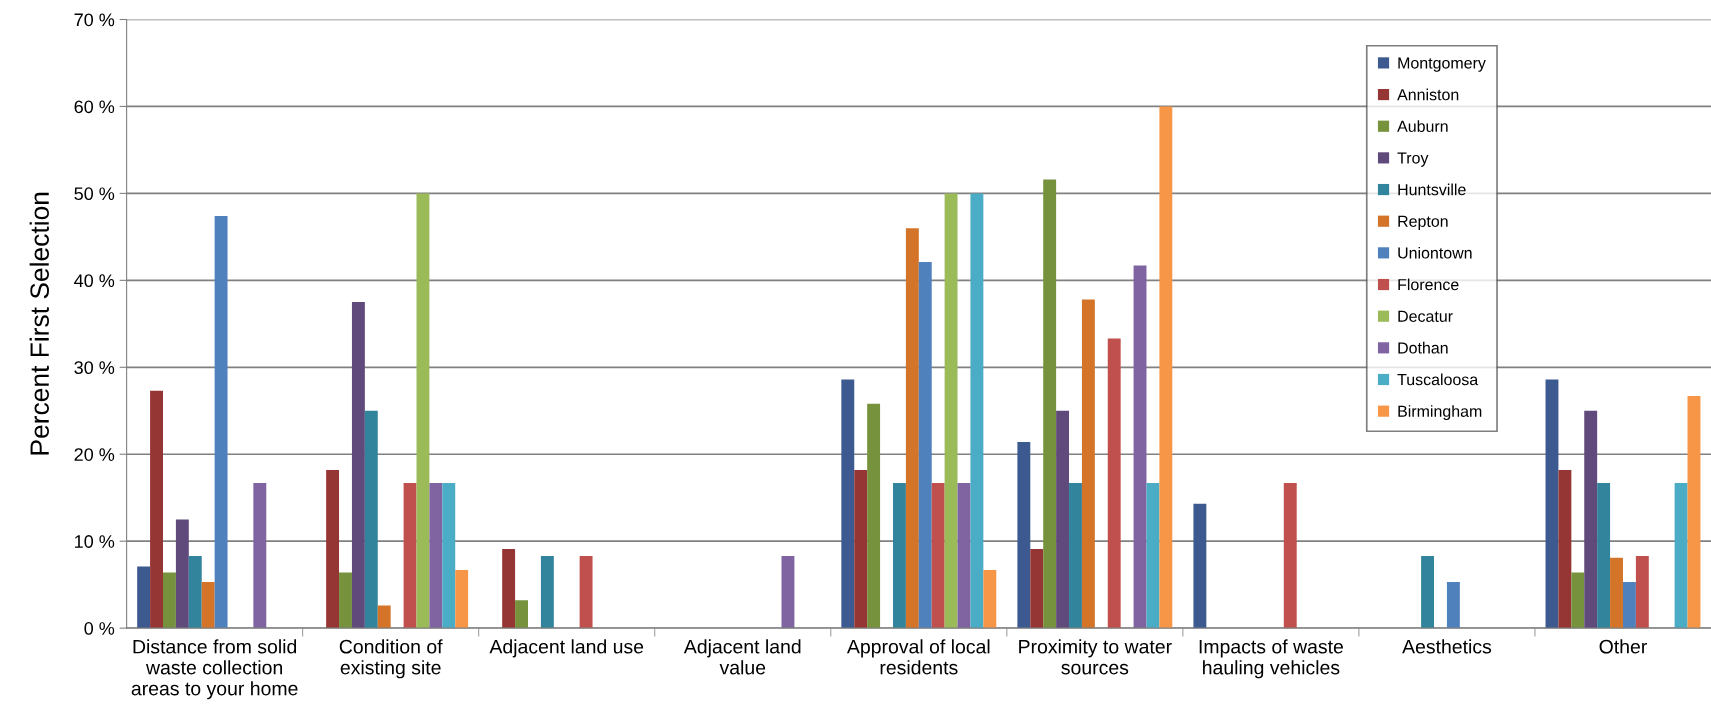 The width and height of the screenshot is (1711, 722). I want to click on y-tick-label: 30 %, so click(94, 368).